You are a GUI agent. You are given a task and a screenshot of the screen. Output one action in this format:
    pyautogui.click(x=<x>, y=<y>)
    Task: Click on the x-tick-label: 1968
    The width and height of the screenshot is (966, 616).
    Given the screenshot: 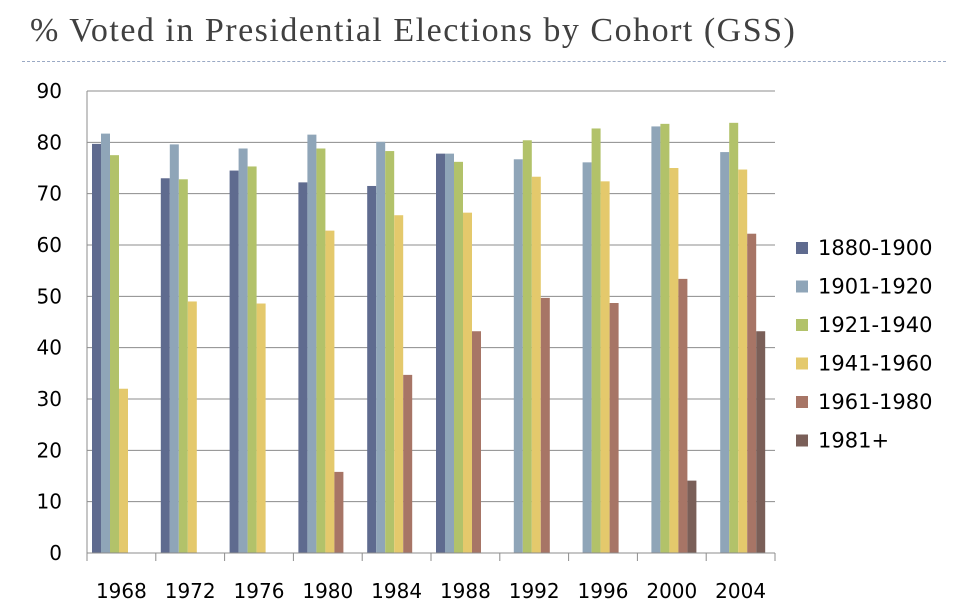 What is the action you would take?
    pyautogui.click(x=121, y=591)
    